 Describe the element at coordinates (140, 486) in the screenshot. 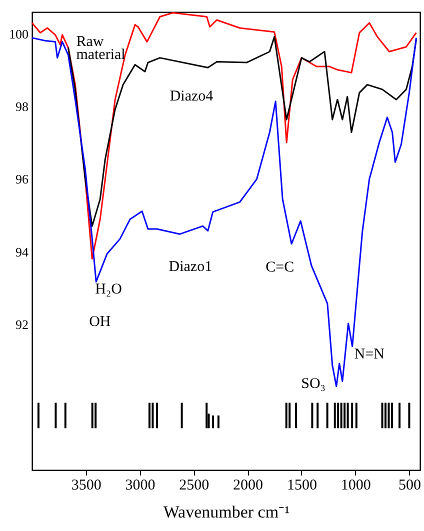

I see `x-tick-label: 3000` at that location.